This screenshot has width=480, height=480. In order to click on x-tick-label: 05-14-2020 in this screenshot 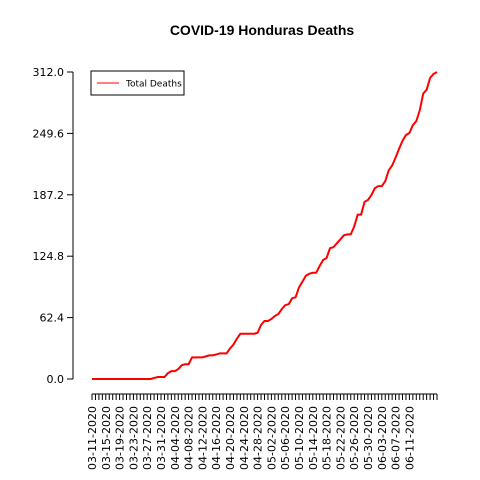, I will do `click(313, 438)`.